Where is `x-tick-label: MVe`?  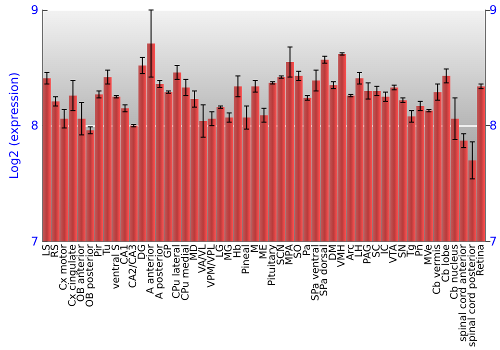
x-tick-label: MVe is located at coordinates (428, 255).